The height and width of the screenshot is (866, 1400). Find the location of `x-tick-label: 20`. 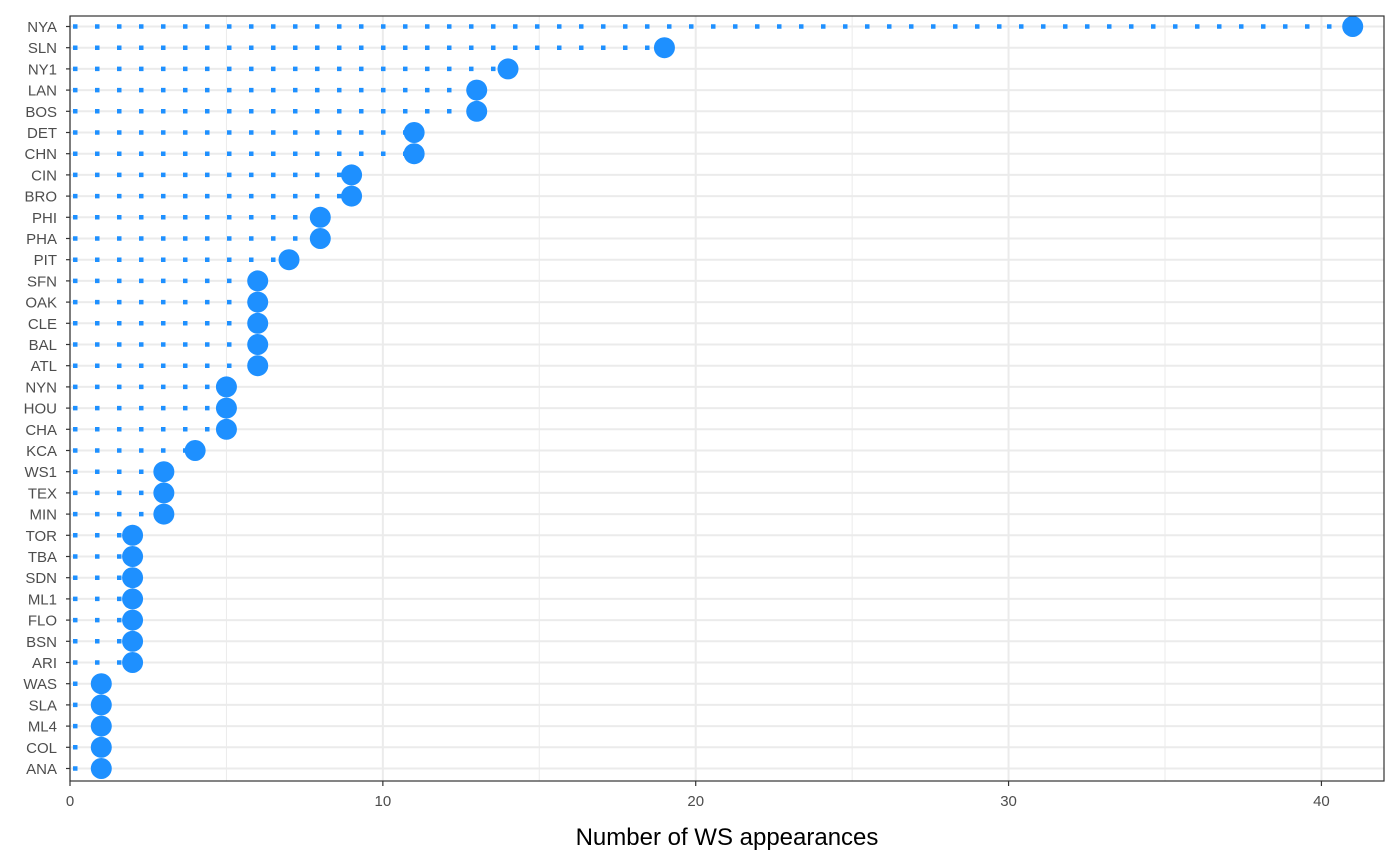

x-tick-label: 20 is located at coordinates (695, 801).